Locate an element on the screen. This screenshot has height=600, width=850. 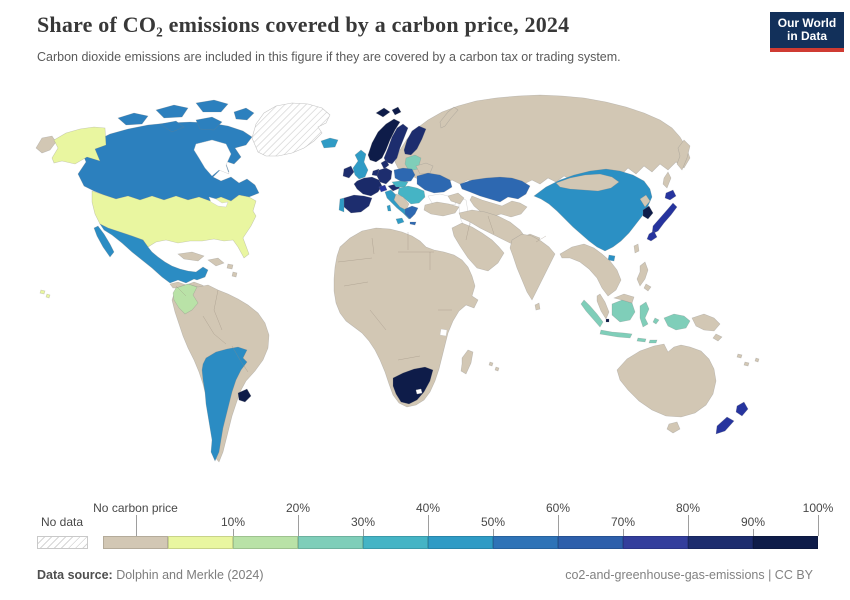
owid-logo: Our World in Data is located at coordinates (807, 32).